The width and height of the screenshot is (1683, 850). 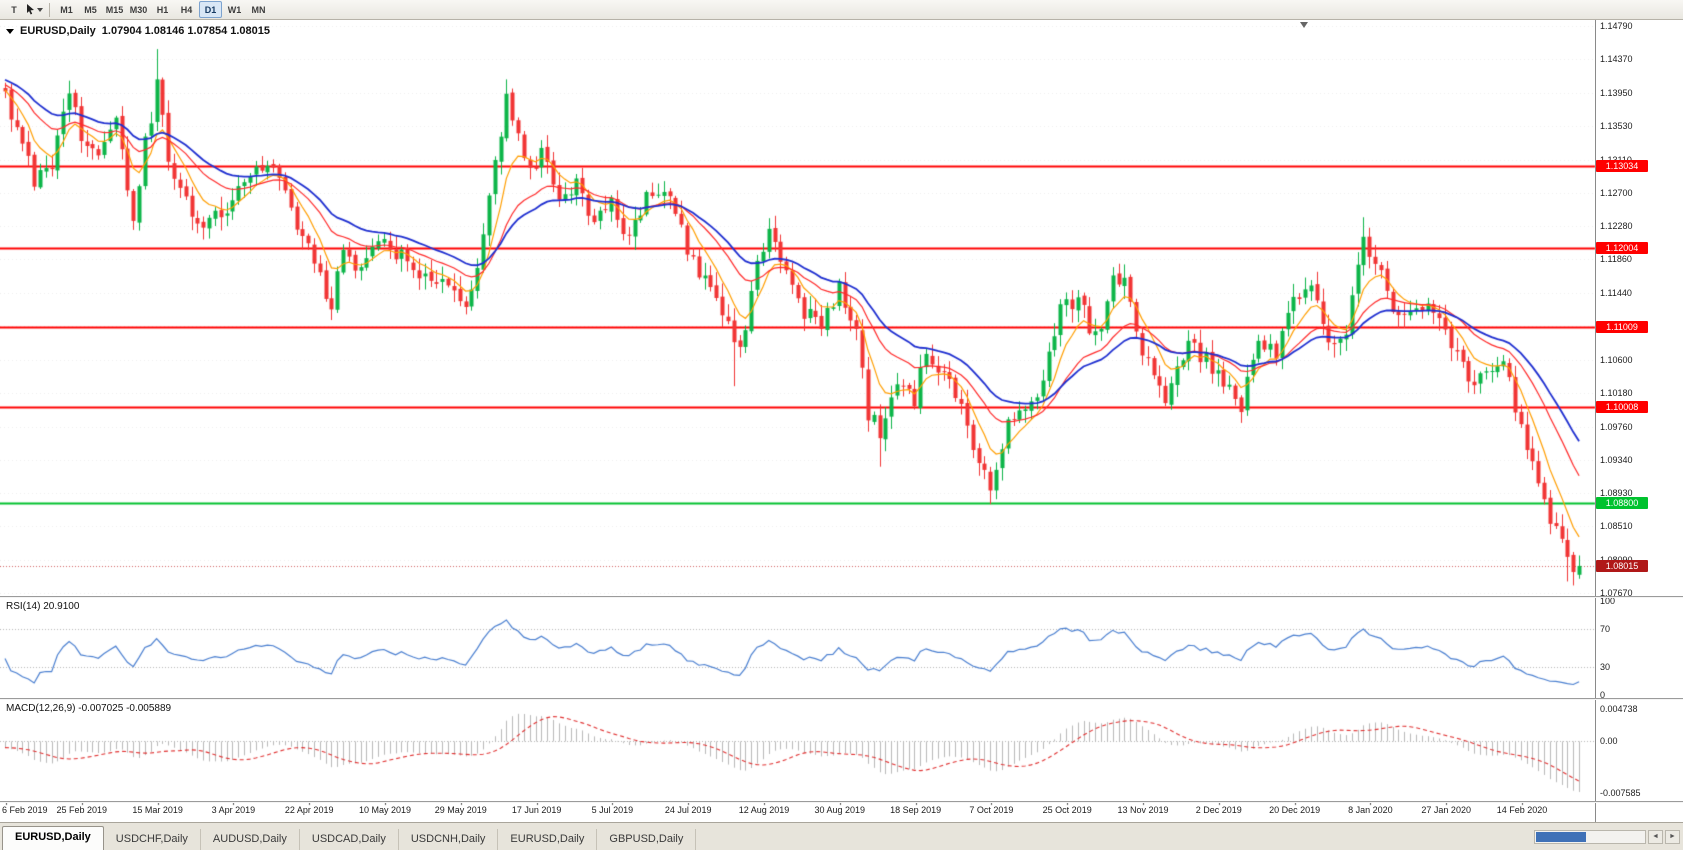 I want to click on time-axis-label: 14 Feb 2020, so click(x=1522, y=810).